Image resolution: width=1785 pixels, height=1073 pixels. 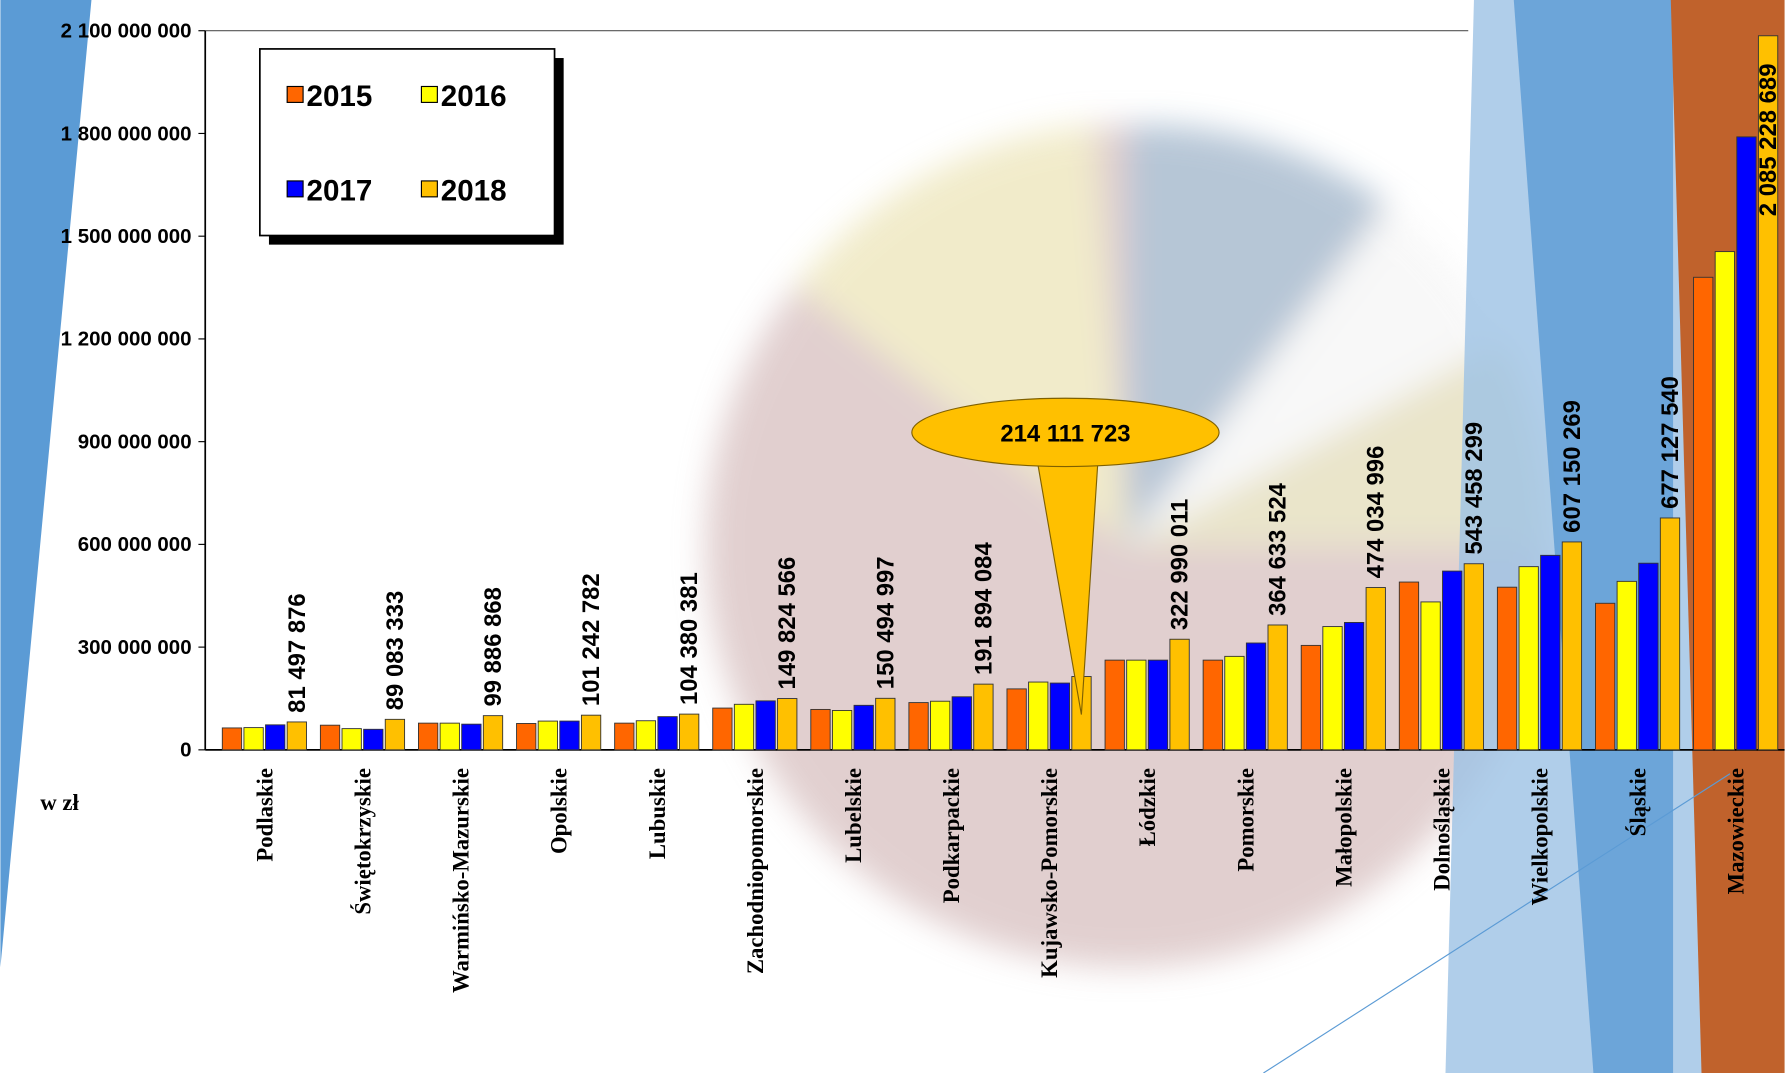 I want to click on x-tick-label: Lubelskie, so click(x=853, y=815).